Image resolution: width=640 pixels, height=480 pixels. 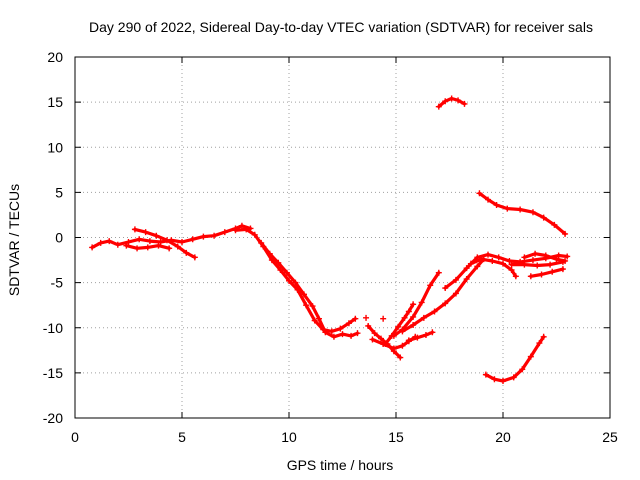 I want to click on x-tick-label: 15, so click(x=396, y=437).